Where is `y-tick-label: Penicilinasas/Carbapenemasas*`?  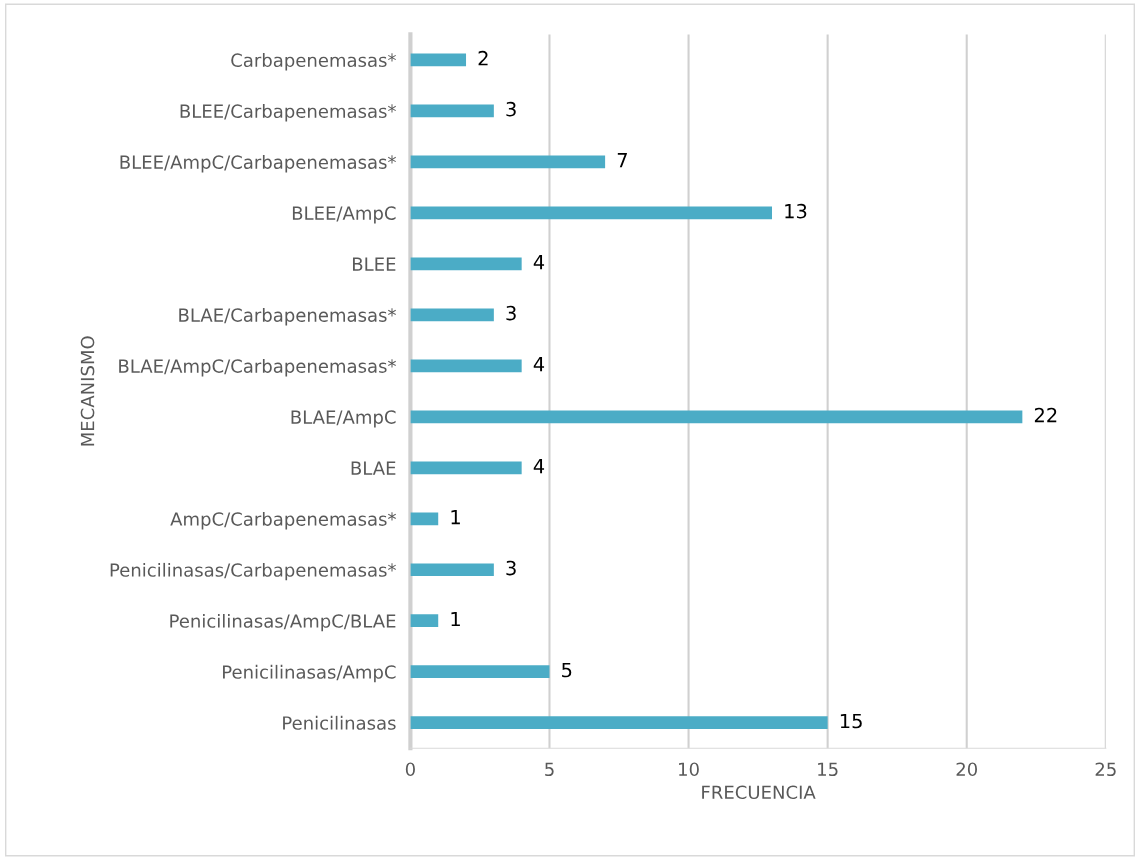 y-tick-label: Penicilinasas/Carbapenemasas* is located at coordinates (253, 571).